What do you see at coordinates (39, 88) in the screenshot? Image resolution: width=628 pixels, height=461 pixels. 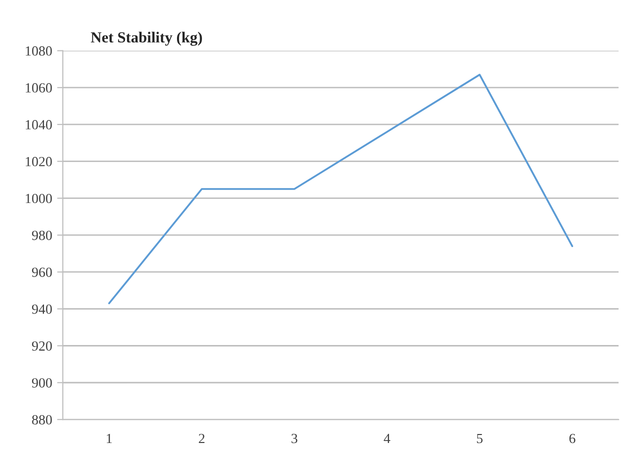 I see `y-tick-label: 1060` at bounding box center [39, 88].